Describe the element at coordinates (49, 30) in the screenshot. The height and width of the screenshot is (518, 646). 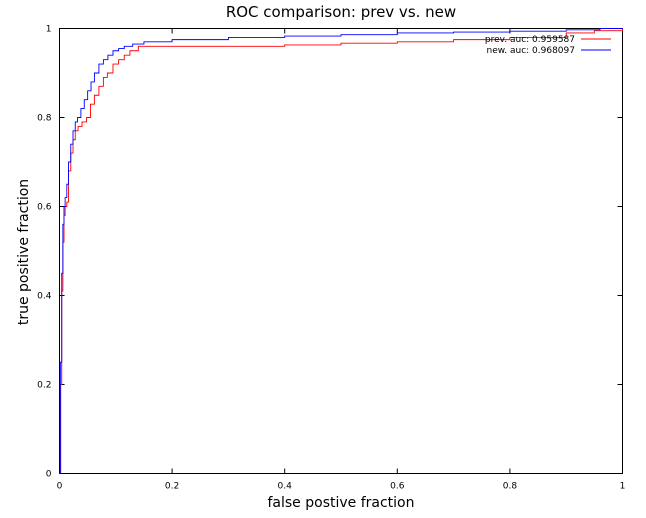
I see `y-tick-label: 1` at that location.